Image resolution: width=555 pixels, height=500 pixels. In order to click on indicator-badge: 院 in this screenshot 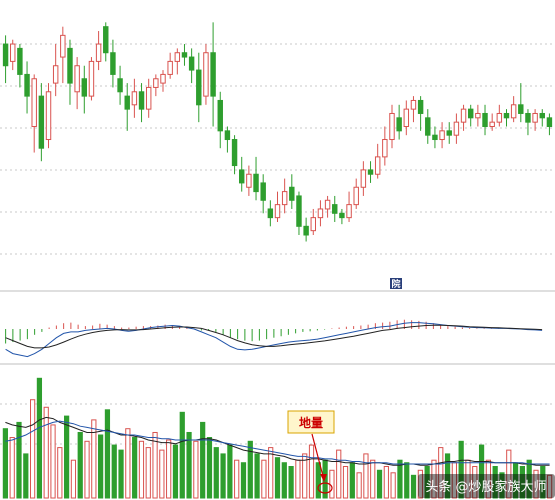, I will do `click(396, 284)`.